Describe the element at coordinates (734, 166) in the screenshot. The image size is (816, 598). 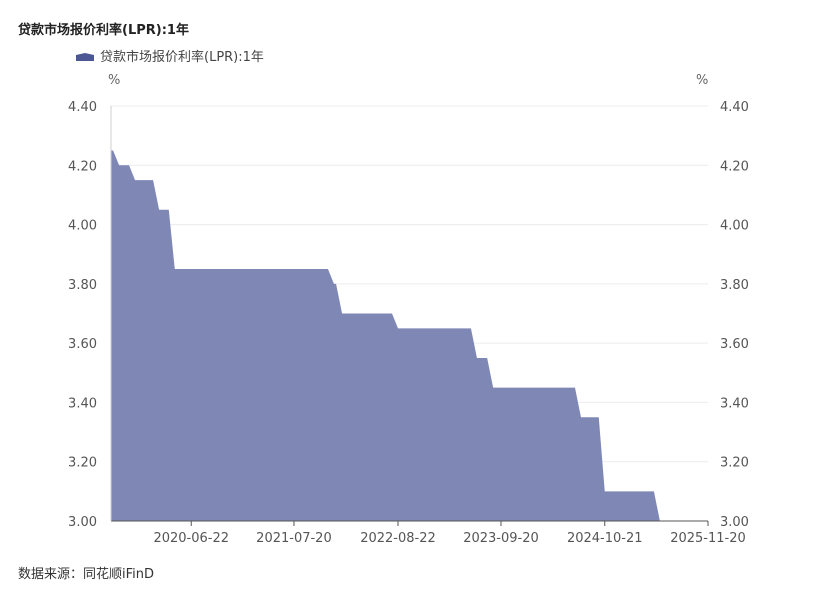
I see `y-tick-label-right: 4.20` at that location.